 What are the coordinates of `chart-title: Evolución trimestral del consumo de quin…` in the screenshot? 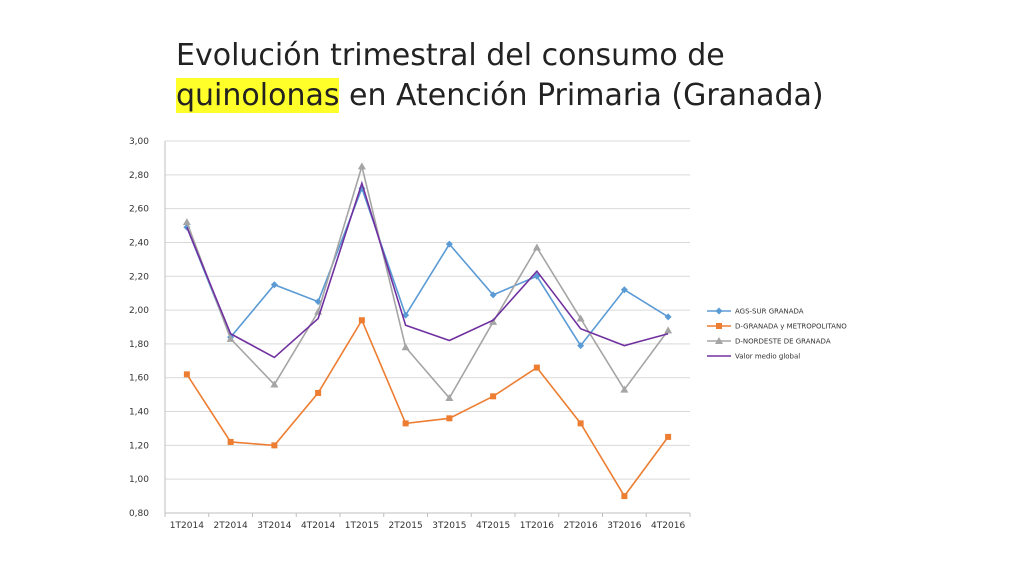 It's located at (526, 76).